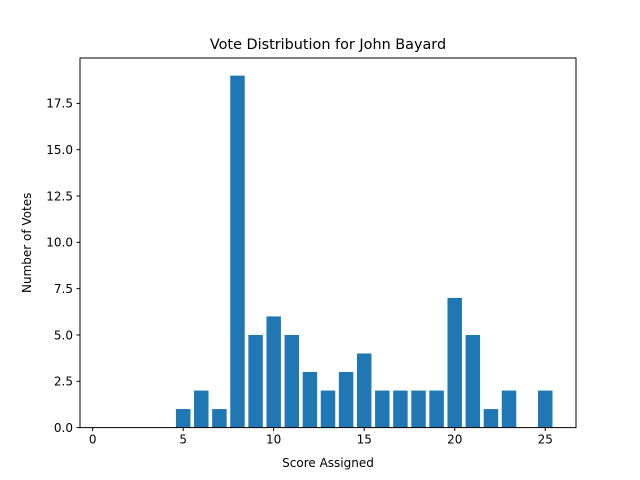  Describe the element at coordinates (59, 243) in the screenshot. I see `y-tick-label: 10.0` at that location.